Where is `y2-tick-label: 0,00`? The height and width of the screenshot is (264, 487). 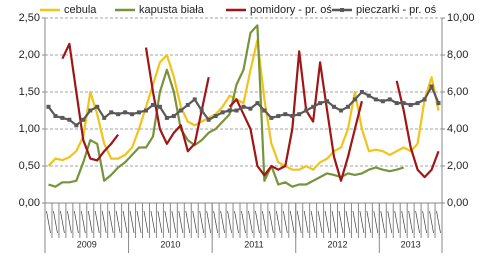 y2-tick-label: 0,00 is located at coordinates (457, 203).